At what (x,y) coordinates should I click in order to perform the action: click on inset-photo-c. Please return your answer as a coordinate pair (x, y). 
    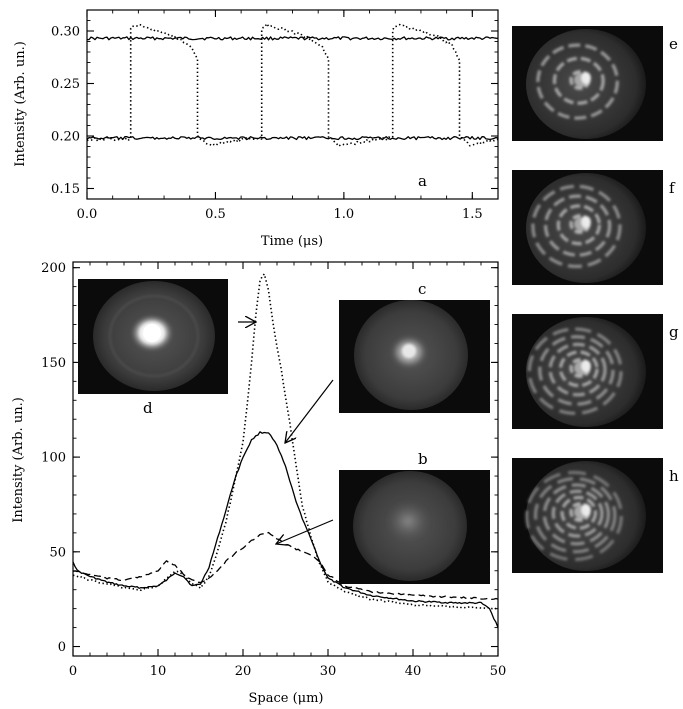
    Looking at the image, I should click on (414, 356).